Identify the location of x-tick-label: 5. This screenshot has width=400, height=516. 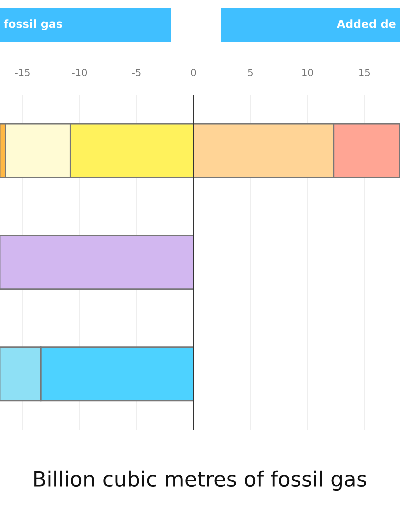
(250, 72).